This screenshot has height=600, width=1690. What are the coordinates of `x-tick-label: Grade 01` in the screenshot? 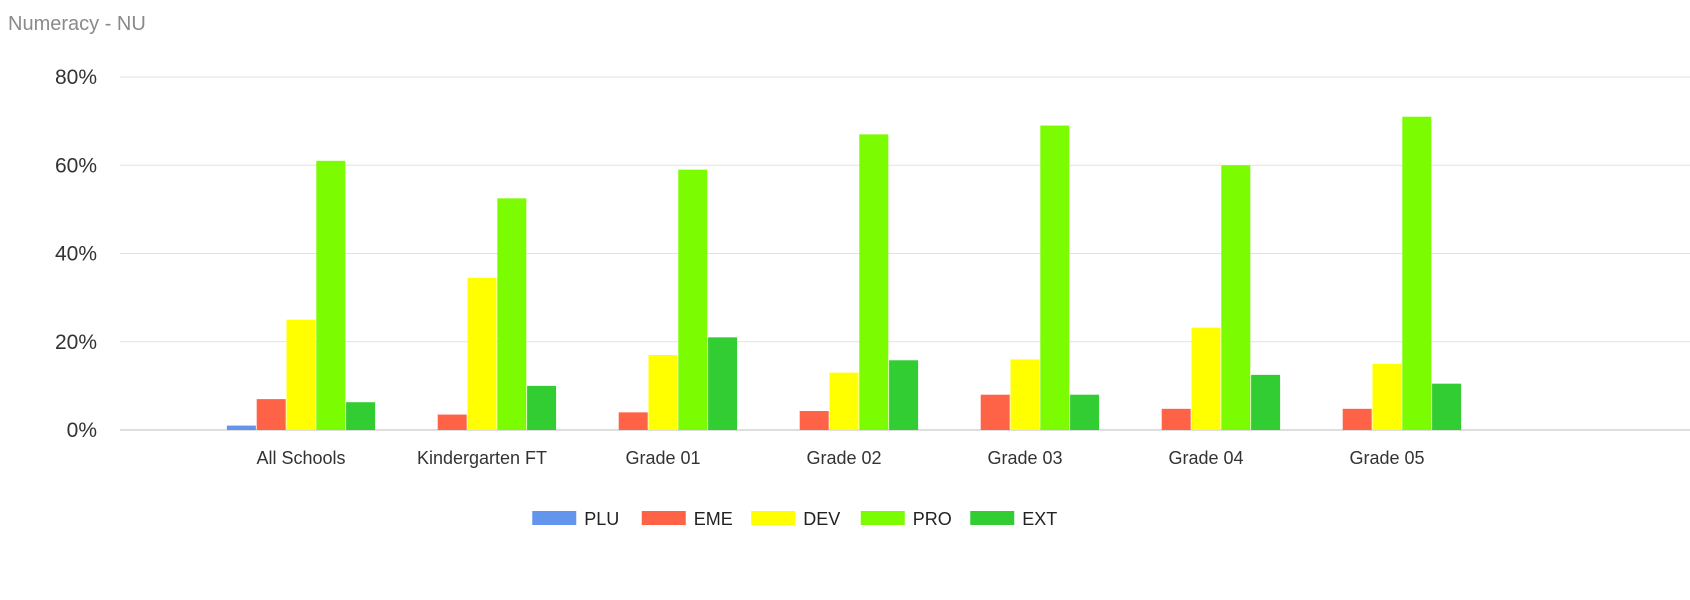 It's located at (662, 458).